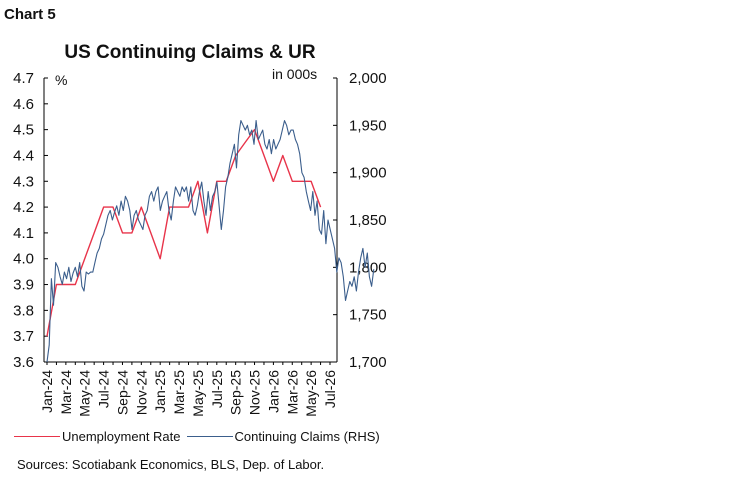 The width and height of the screenshot is (749, 482). What do you see at coordinates (368, 315) in the screenshot?
I see `right-tick-label: 1,750` at bounding box center [368, 315].